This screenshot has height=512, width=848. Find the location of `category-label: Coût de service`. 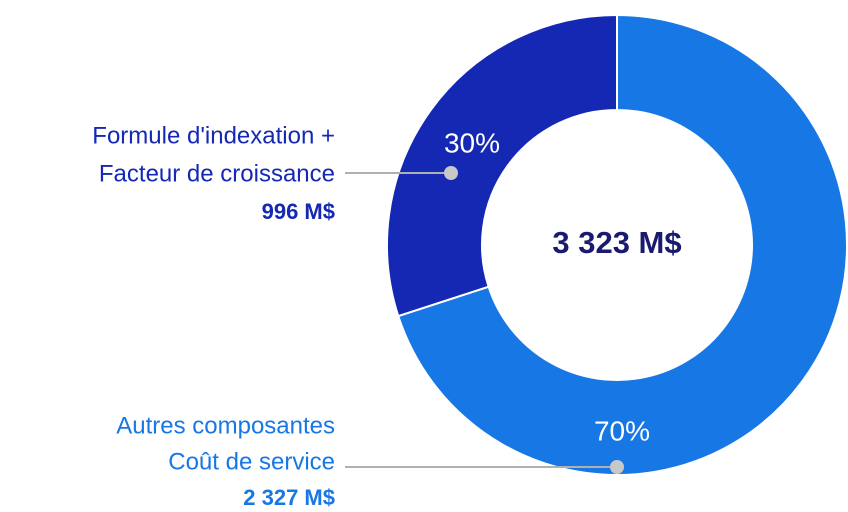

category-label: Coût de service is located at coordinates (251, 461).